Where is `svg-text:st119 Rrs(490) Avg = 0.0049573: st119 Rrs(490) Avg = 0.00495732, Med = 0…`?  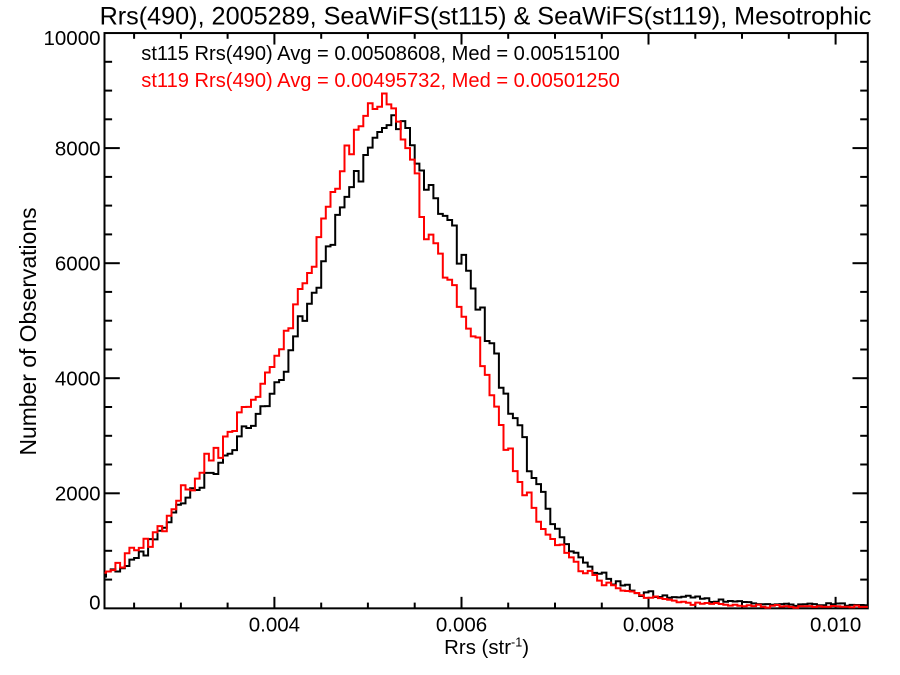
svg-text:st119 Rrs(490) Avg = 0.0049573: st119 Rrs(490) Avg = 0.00495732, Med = 0… is located at coordinates (380, 81).